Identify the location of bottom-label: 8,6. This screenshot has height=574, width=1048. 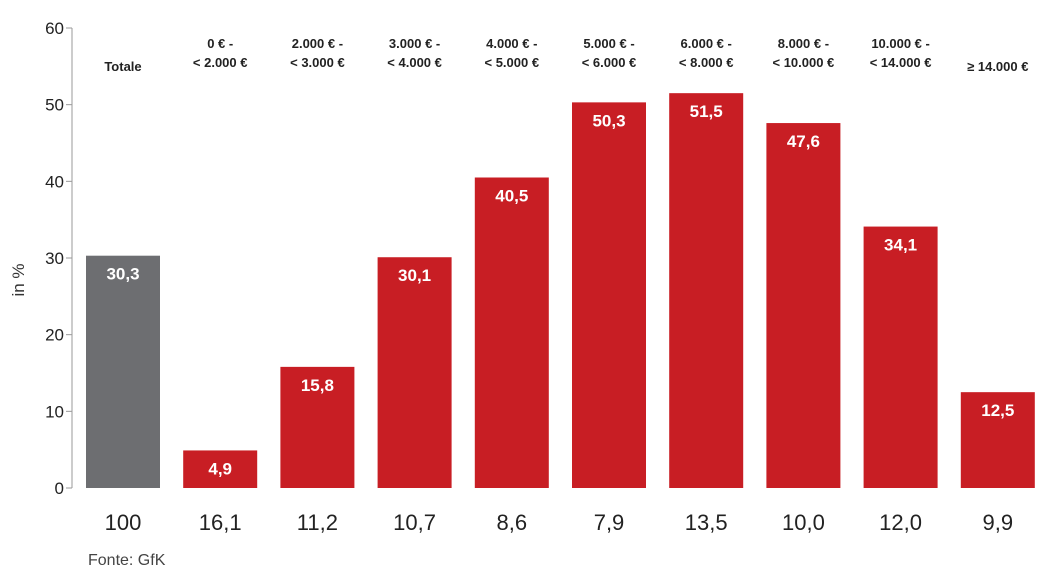
(512, 522).